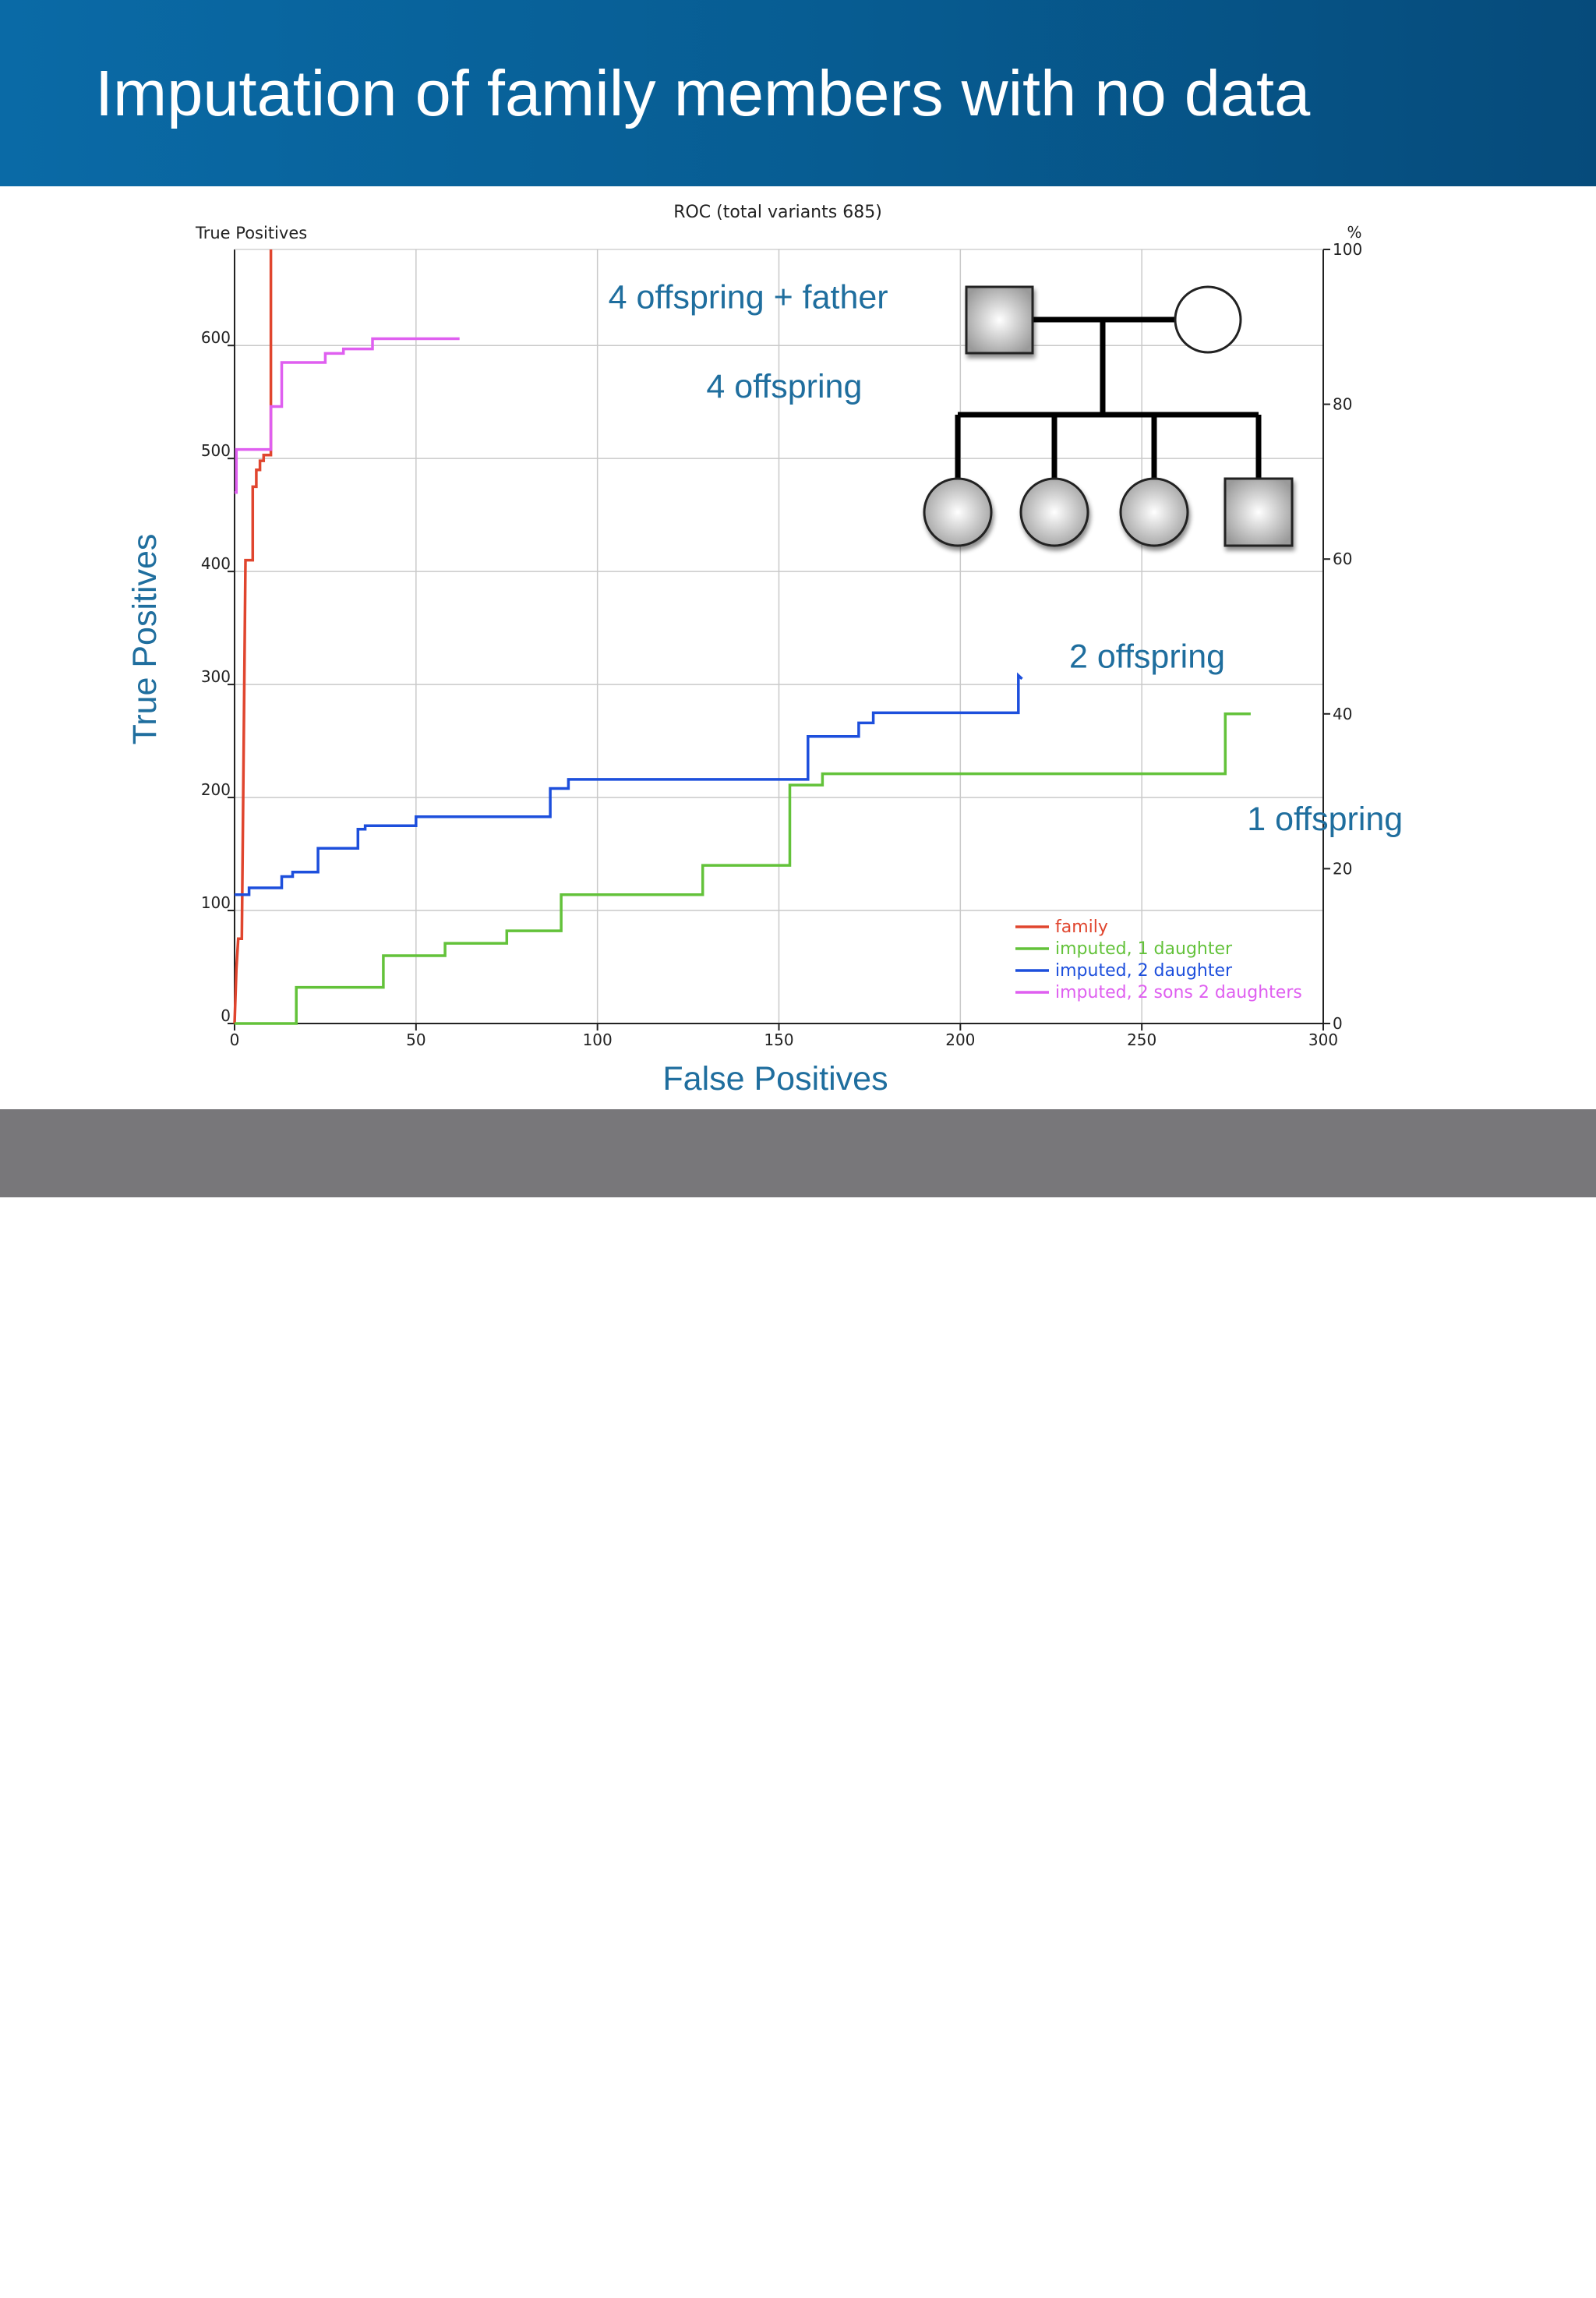 Image resolution: width=1596 pixels, height=2298 pixels. I want to click on x-tick-label: 150, so click(778, 1040).